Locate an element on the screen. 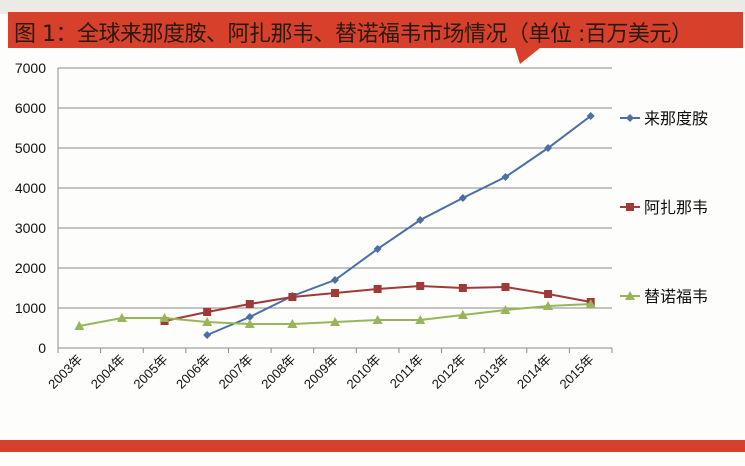  x-tick-label: 2004年 is located at coordinates (108, 372).